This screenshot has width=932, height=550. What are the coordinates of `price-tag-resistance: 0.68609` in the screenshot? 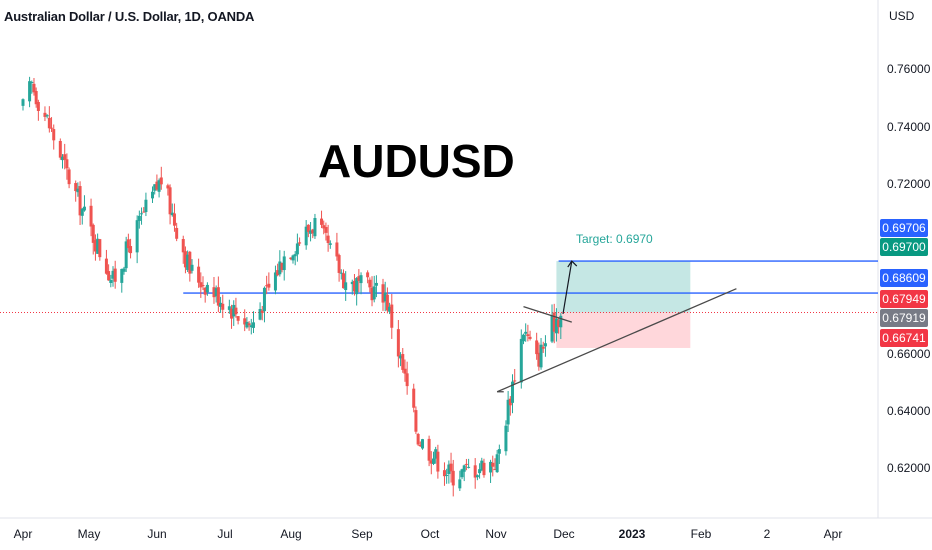 It's located at (904, 278).